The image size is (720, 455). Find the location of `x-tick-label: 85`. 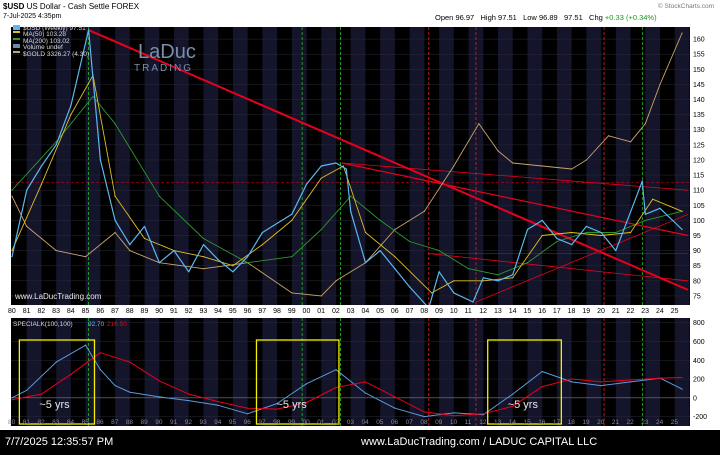

x-tick-label: 85 is located at coordinates (86, 311).